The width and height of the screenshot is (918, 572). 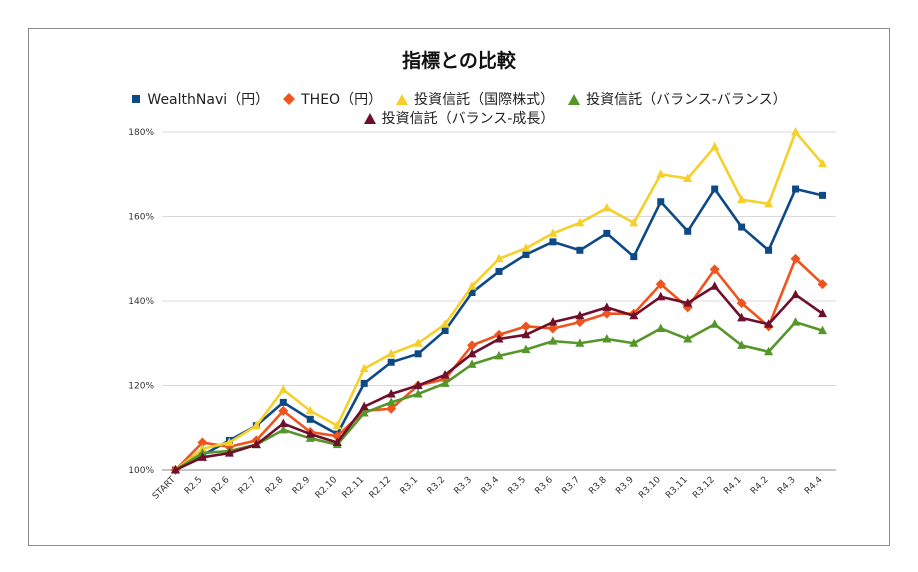 I want to click on legend-label: THEO（円）, so click(x=342, y=100).